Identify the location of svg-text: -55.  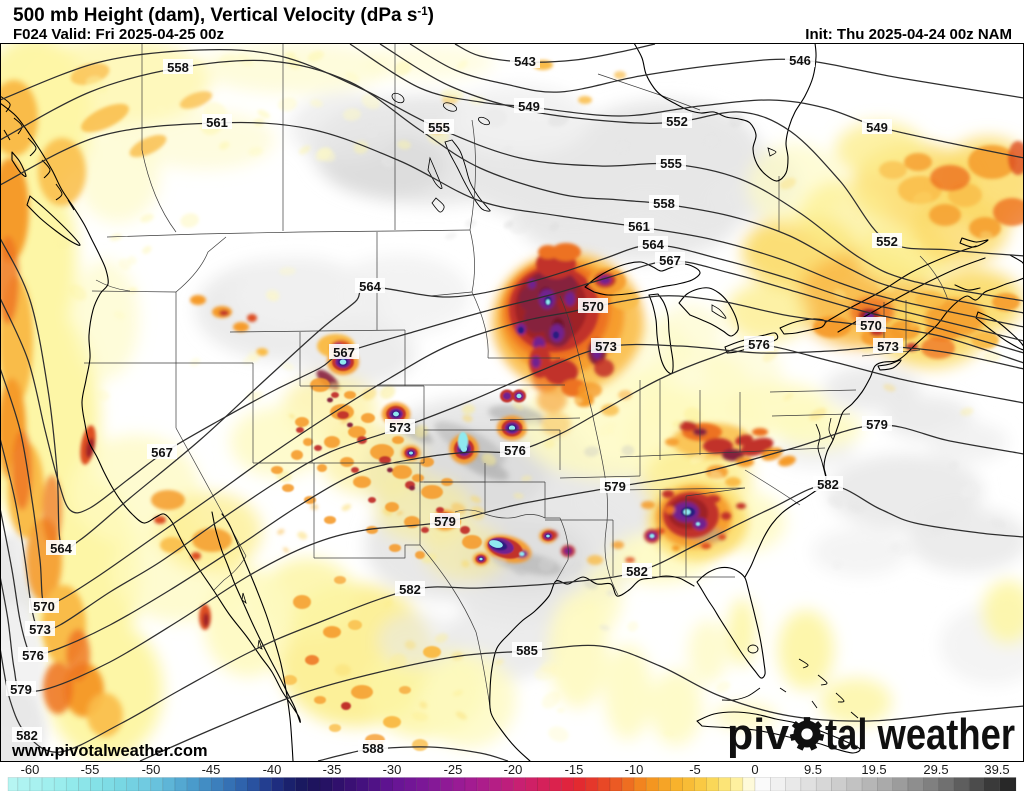
(90, 769).